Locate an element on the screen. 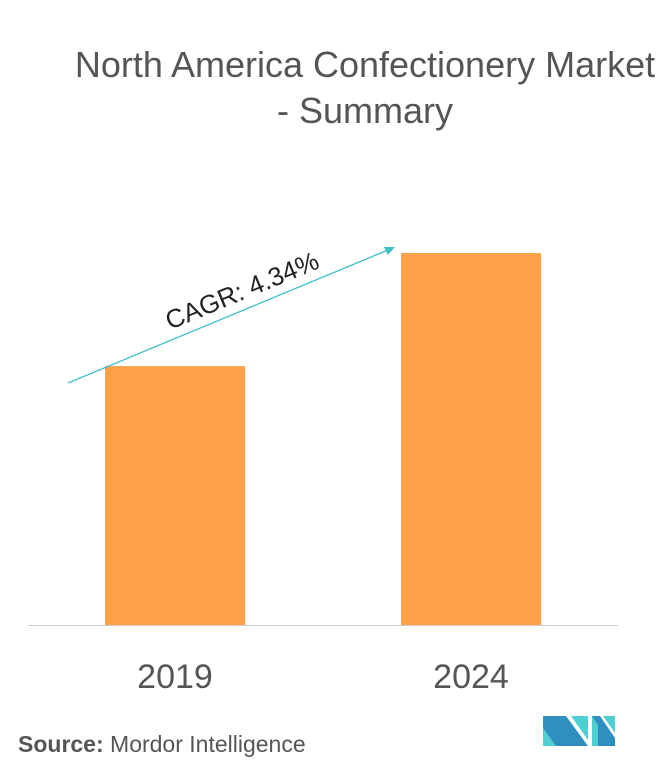 The width and height of the screenshot is (658, 780). source-note: Source: Mordor Intelligence is located at coordinates (162, 744).